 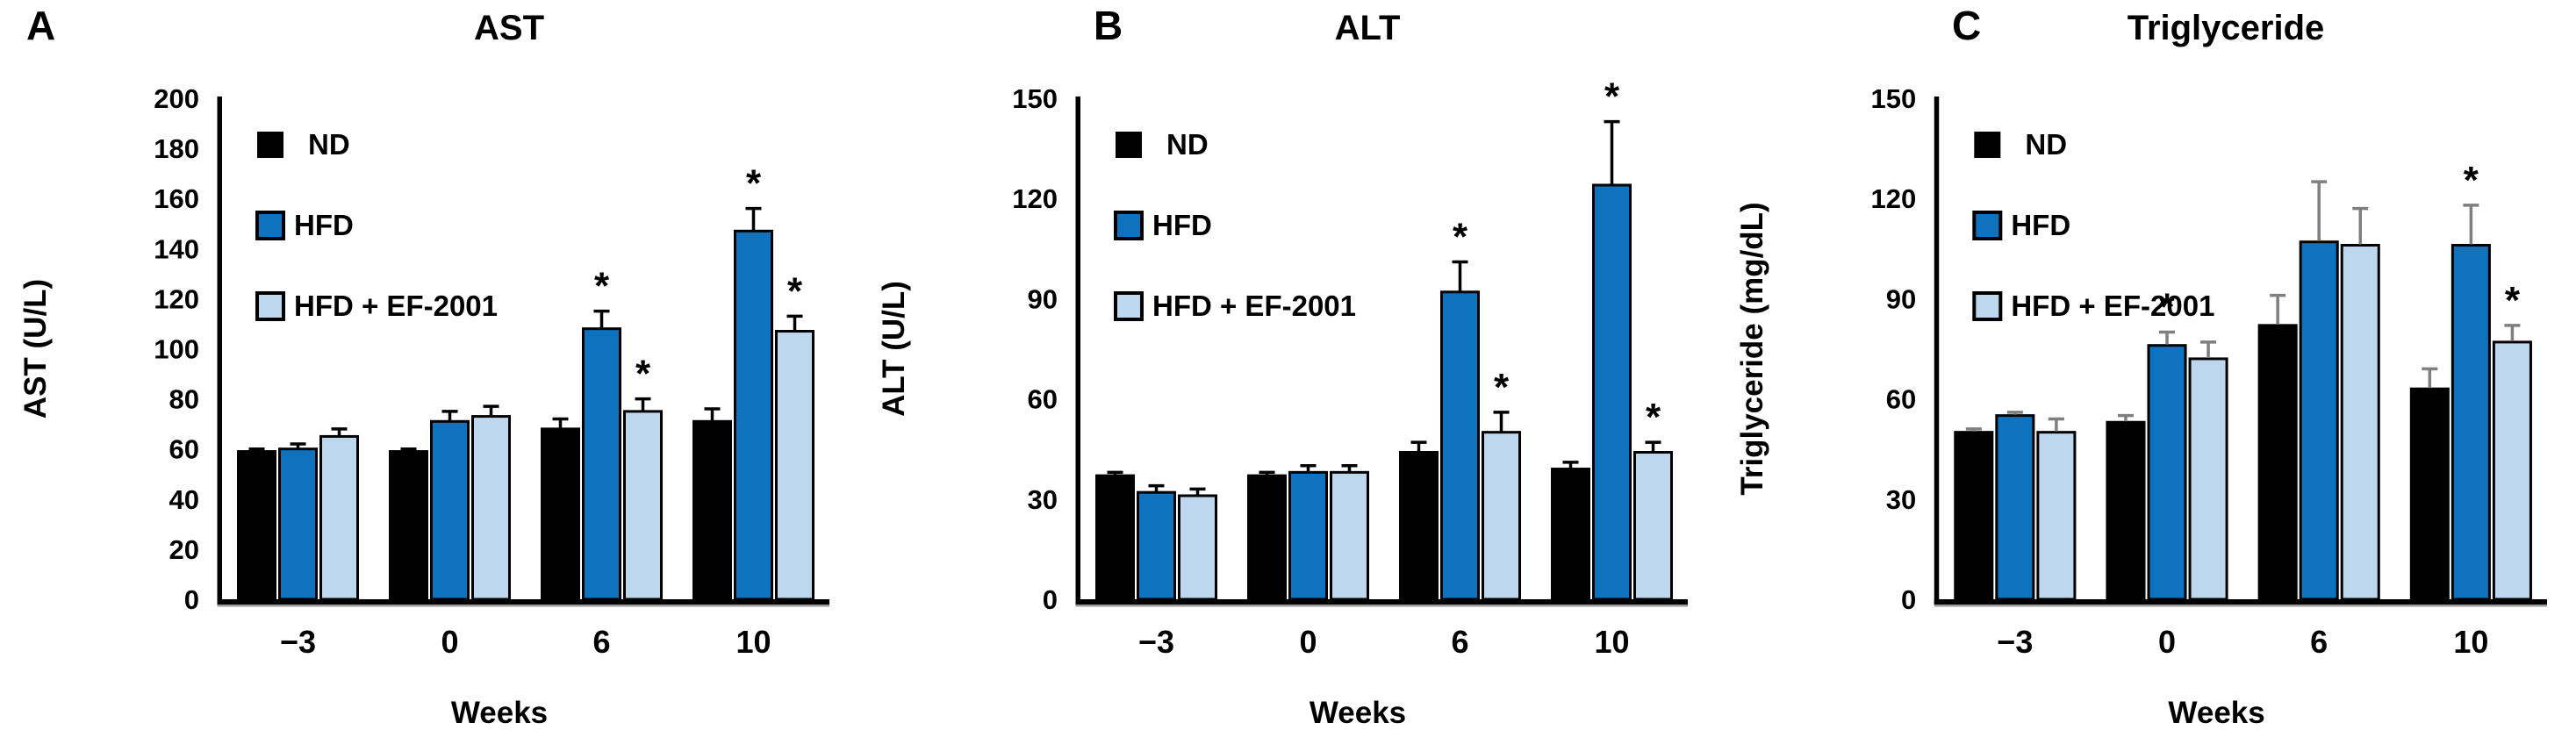 What do you see at coordinates (1035, 98) in the screenshot?
I see `y-tick-label: 150` at bounding box center [1035, 98].